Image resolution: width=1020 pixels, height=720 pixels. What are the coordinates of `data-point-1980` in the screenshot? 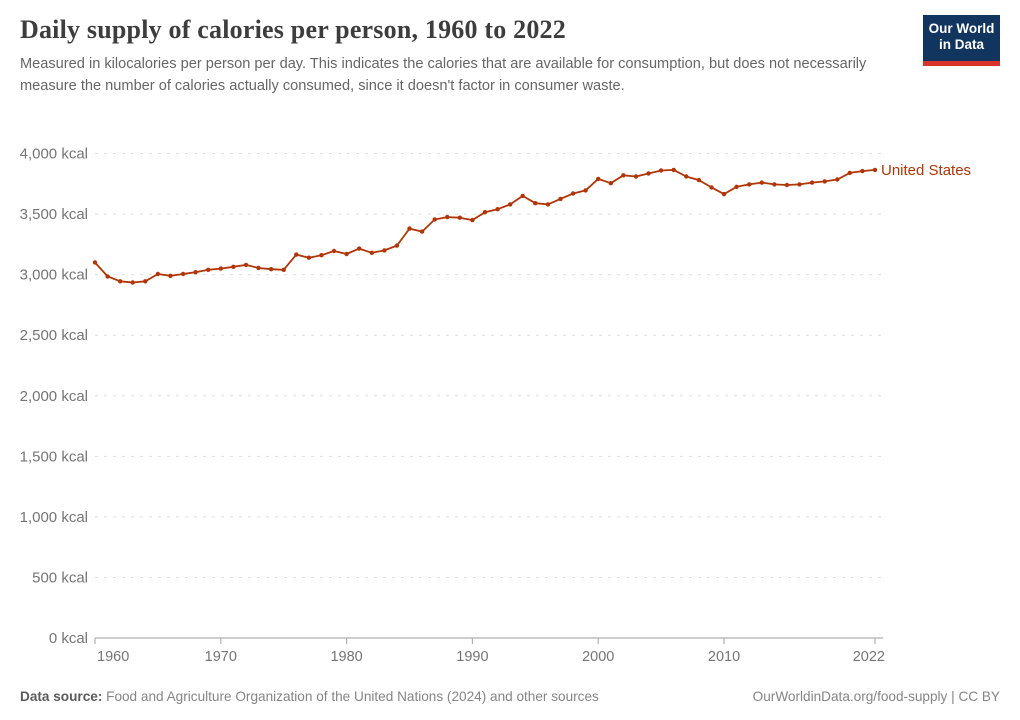 It's located at (346, 254).